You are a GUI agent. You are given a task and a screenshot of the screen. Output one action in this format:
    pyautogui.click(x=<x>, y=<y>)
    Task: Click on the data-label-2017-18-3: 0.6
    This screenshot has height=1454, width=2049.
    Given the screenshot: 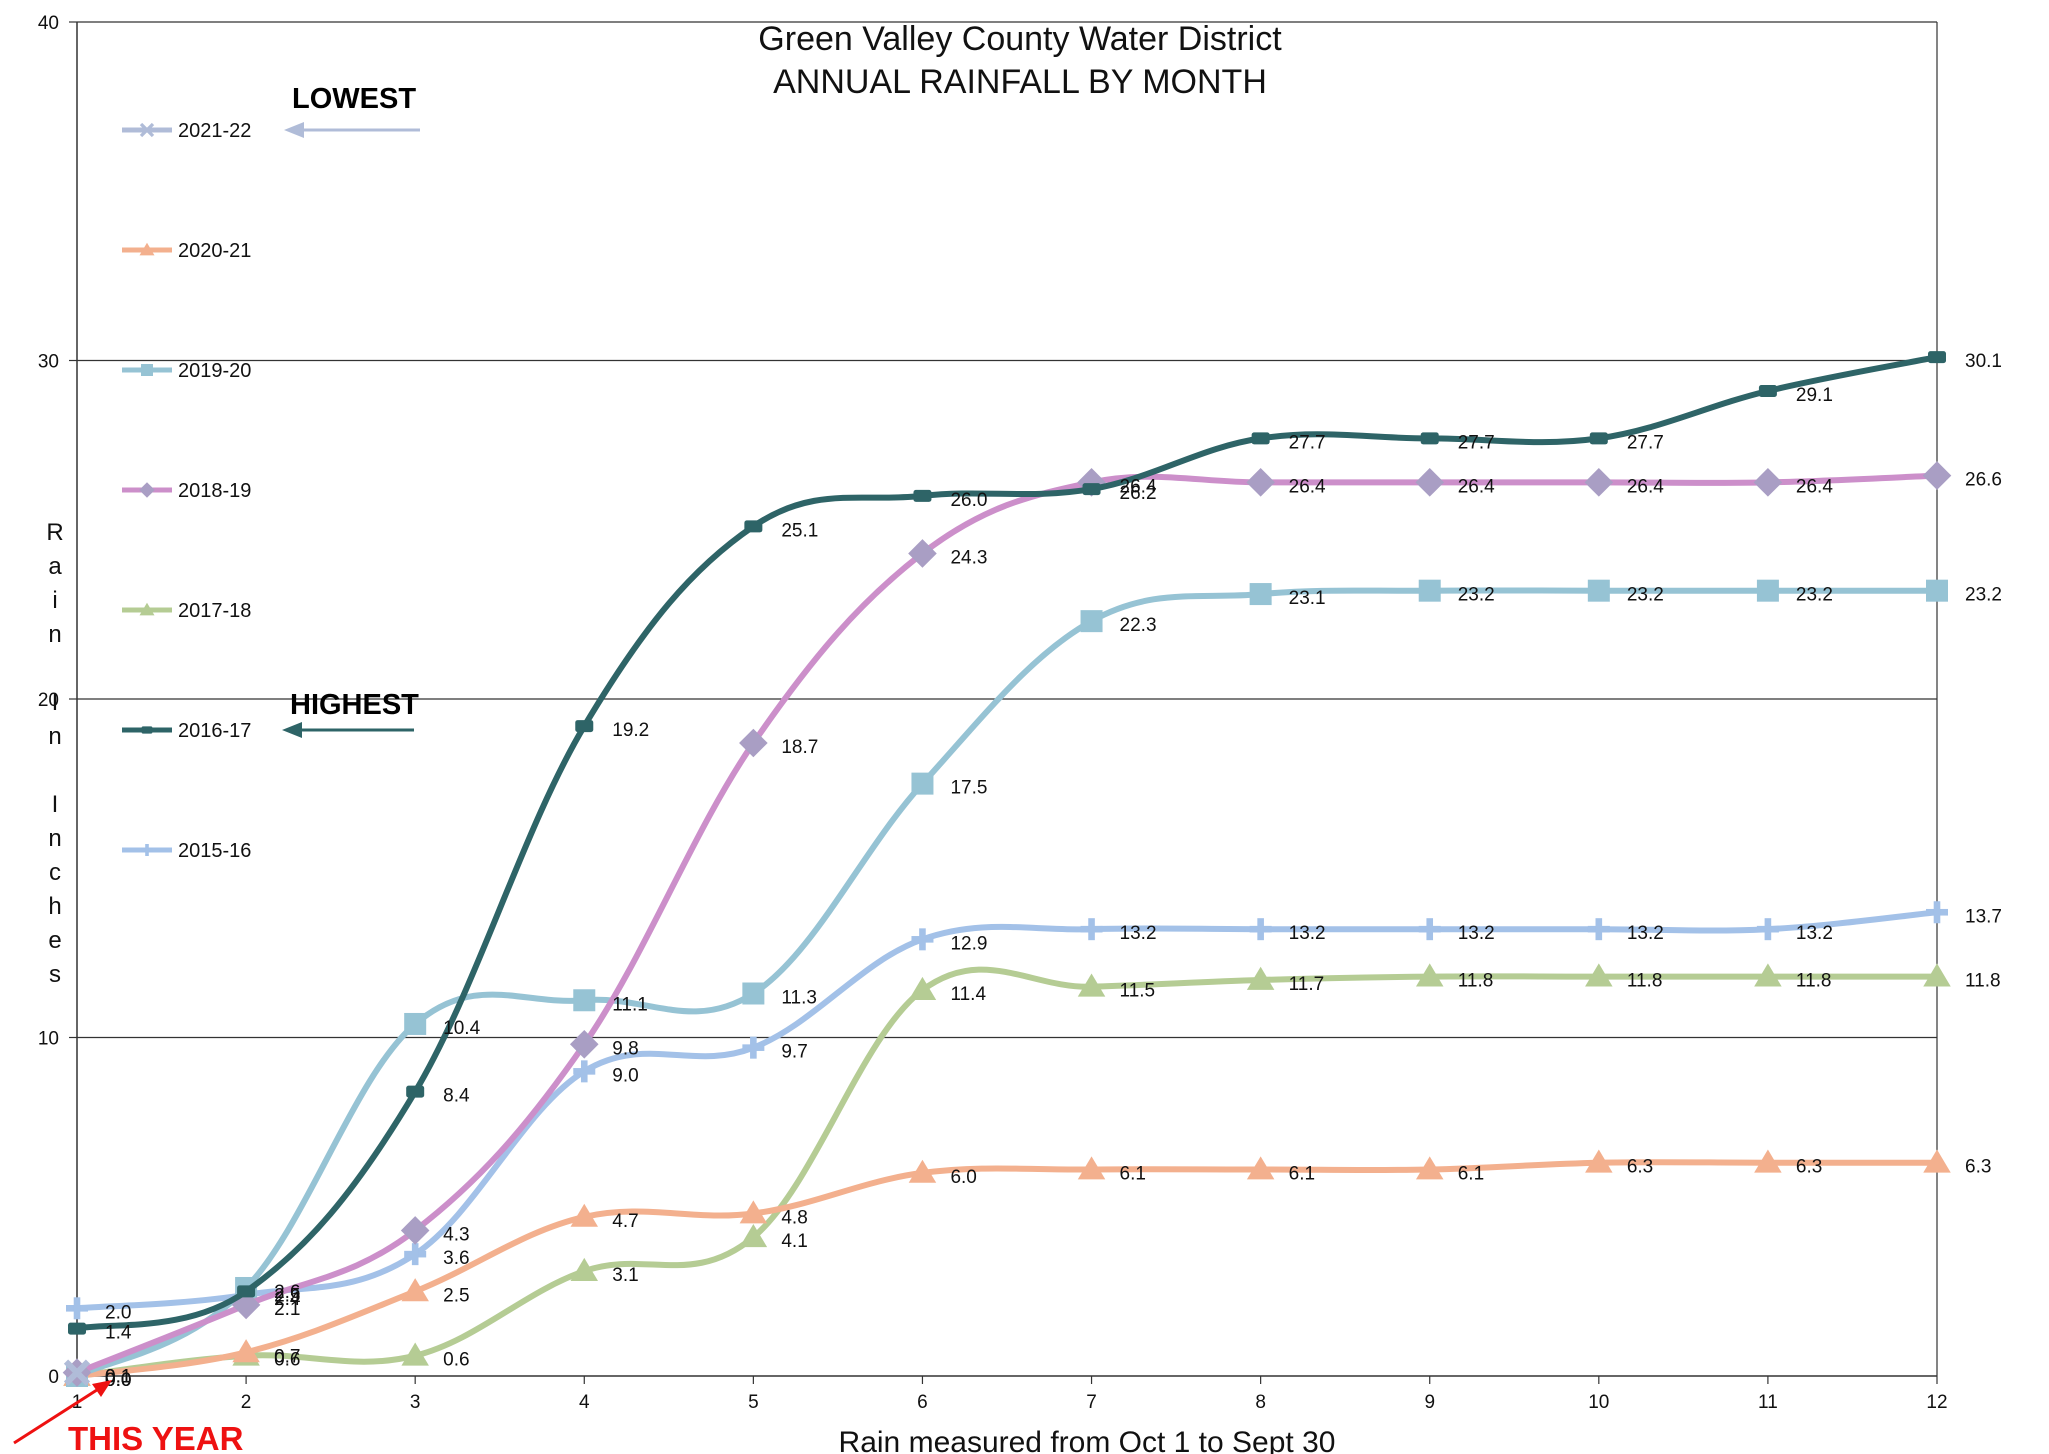 What is the action you would take?
    pyautogui.click(x=456, y=1360)
    